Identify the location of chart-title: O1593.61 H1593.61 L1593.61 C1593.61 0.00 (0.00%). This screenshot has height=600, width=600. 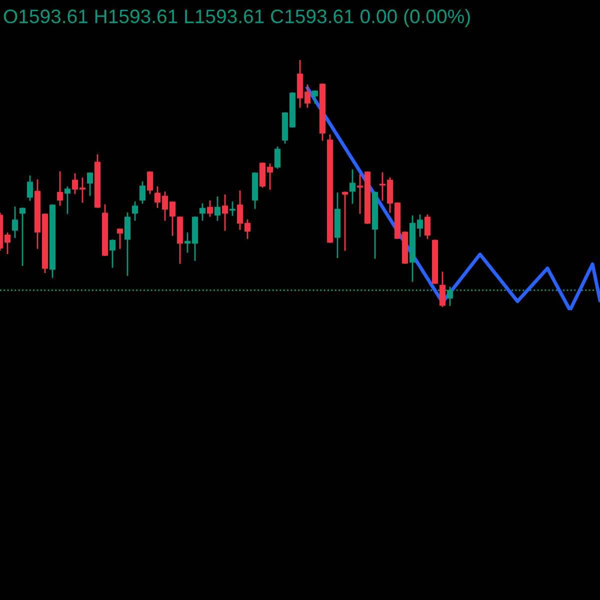
(237, 18).